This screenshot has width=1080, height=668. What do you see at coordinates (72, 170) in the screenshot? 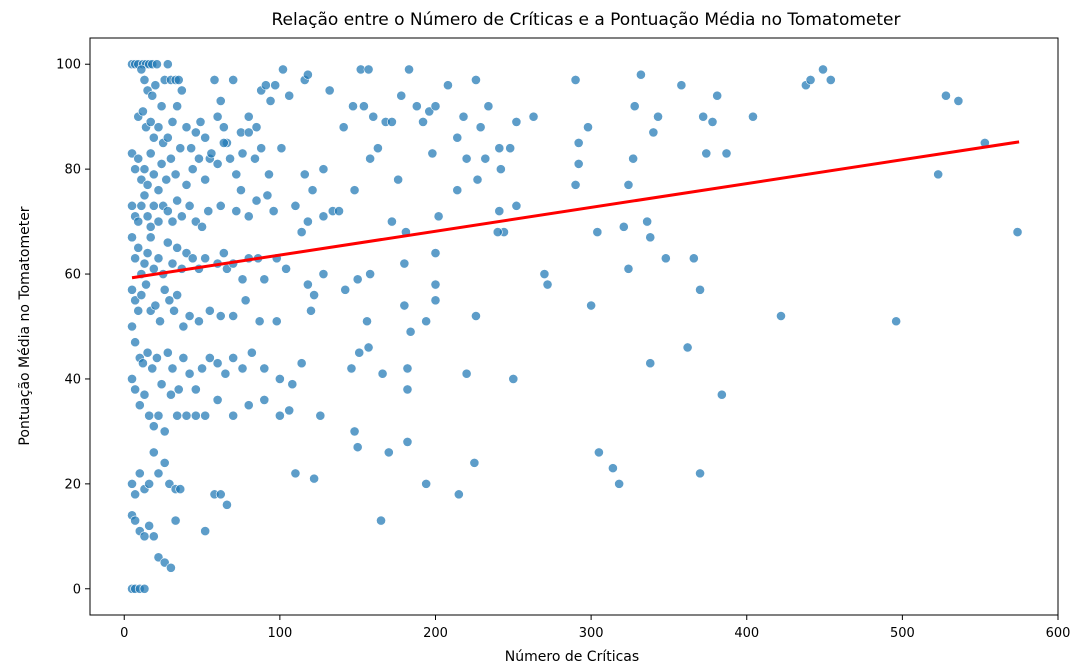
I see `y-tick-label: 80` at bounding box center [72, 170].